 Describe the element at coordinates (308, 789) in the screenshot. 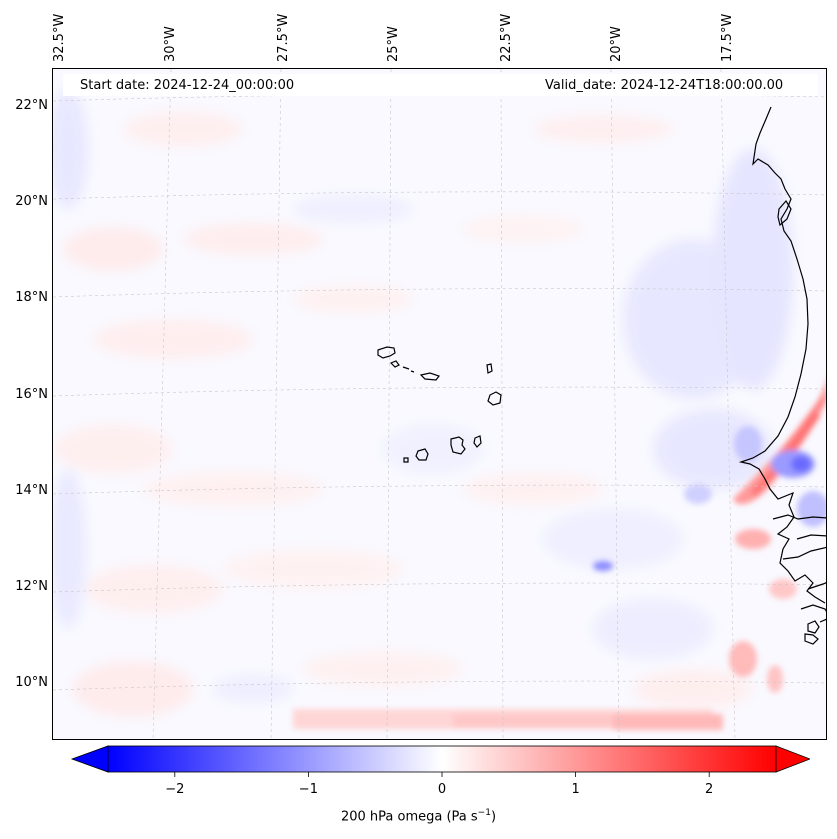

I see `colorbar-tick-label: −1` at that location.